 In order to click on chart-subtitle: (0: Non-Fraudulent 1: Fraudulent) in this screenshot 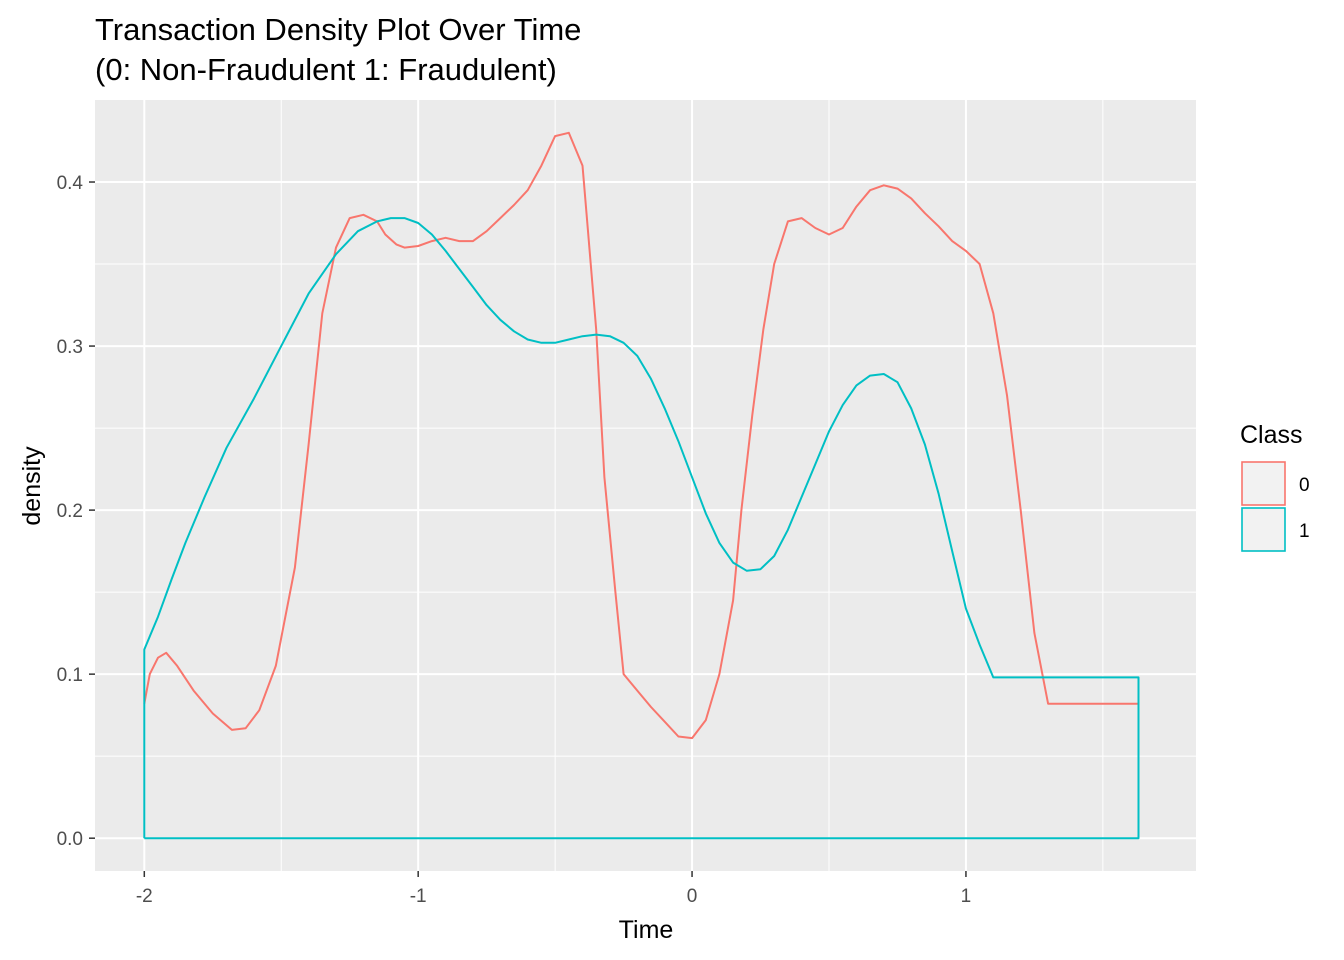, I will do `click(326, 69)`.